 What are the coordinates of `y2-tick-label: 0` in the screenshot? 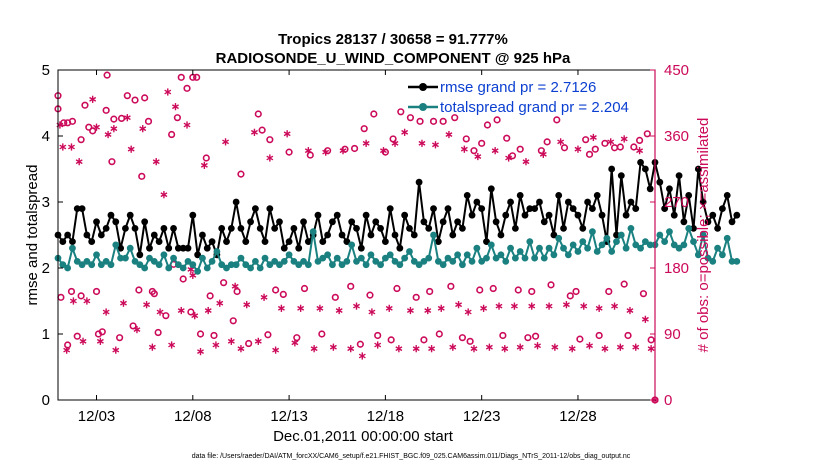 It's located at (668, 400).